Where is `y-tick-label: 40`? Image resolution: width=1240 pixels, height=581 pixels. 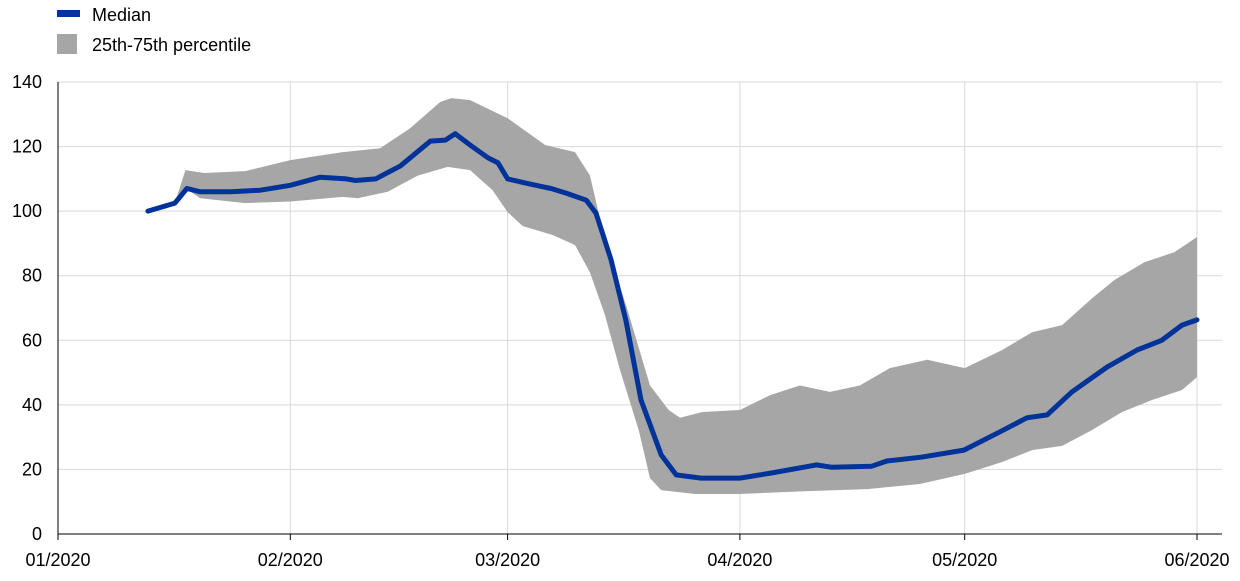 y-tick-label: 40 is located at coordinates (32, 405).